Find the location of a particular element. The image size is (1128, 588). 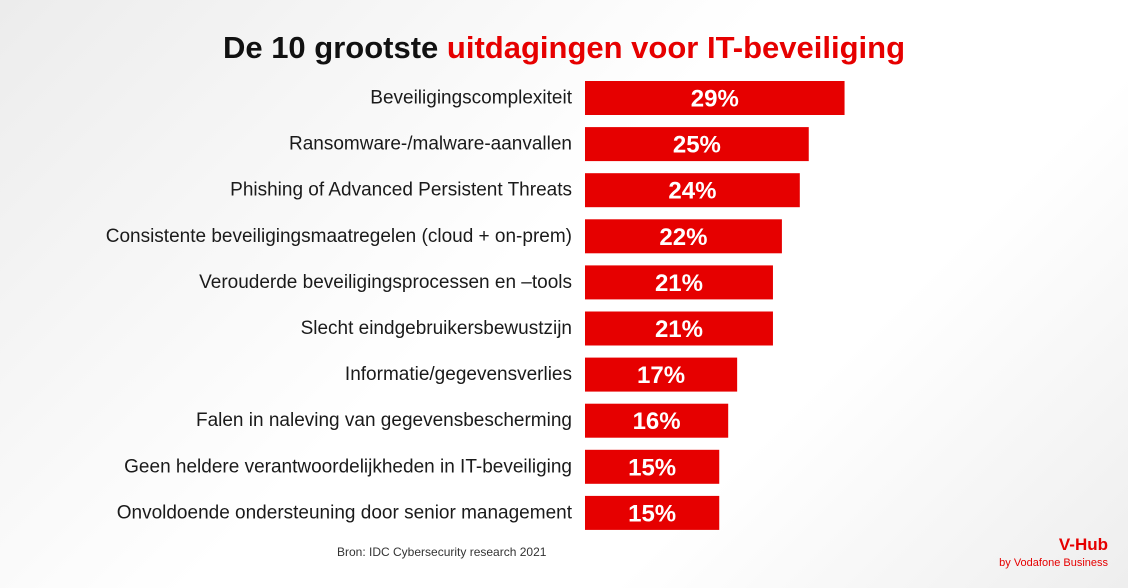

category-label: Ransomware-/malware-aanvallen is located at coordinates (430, 144).